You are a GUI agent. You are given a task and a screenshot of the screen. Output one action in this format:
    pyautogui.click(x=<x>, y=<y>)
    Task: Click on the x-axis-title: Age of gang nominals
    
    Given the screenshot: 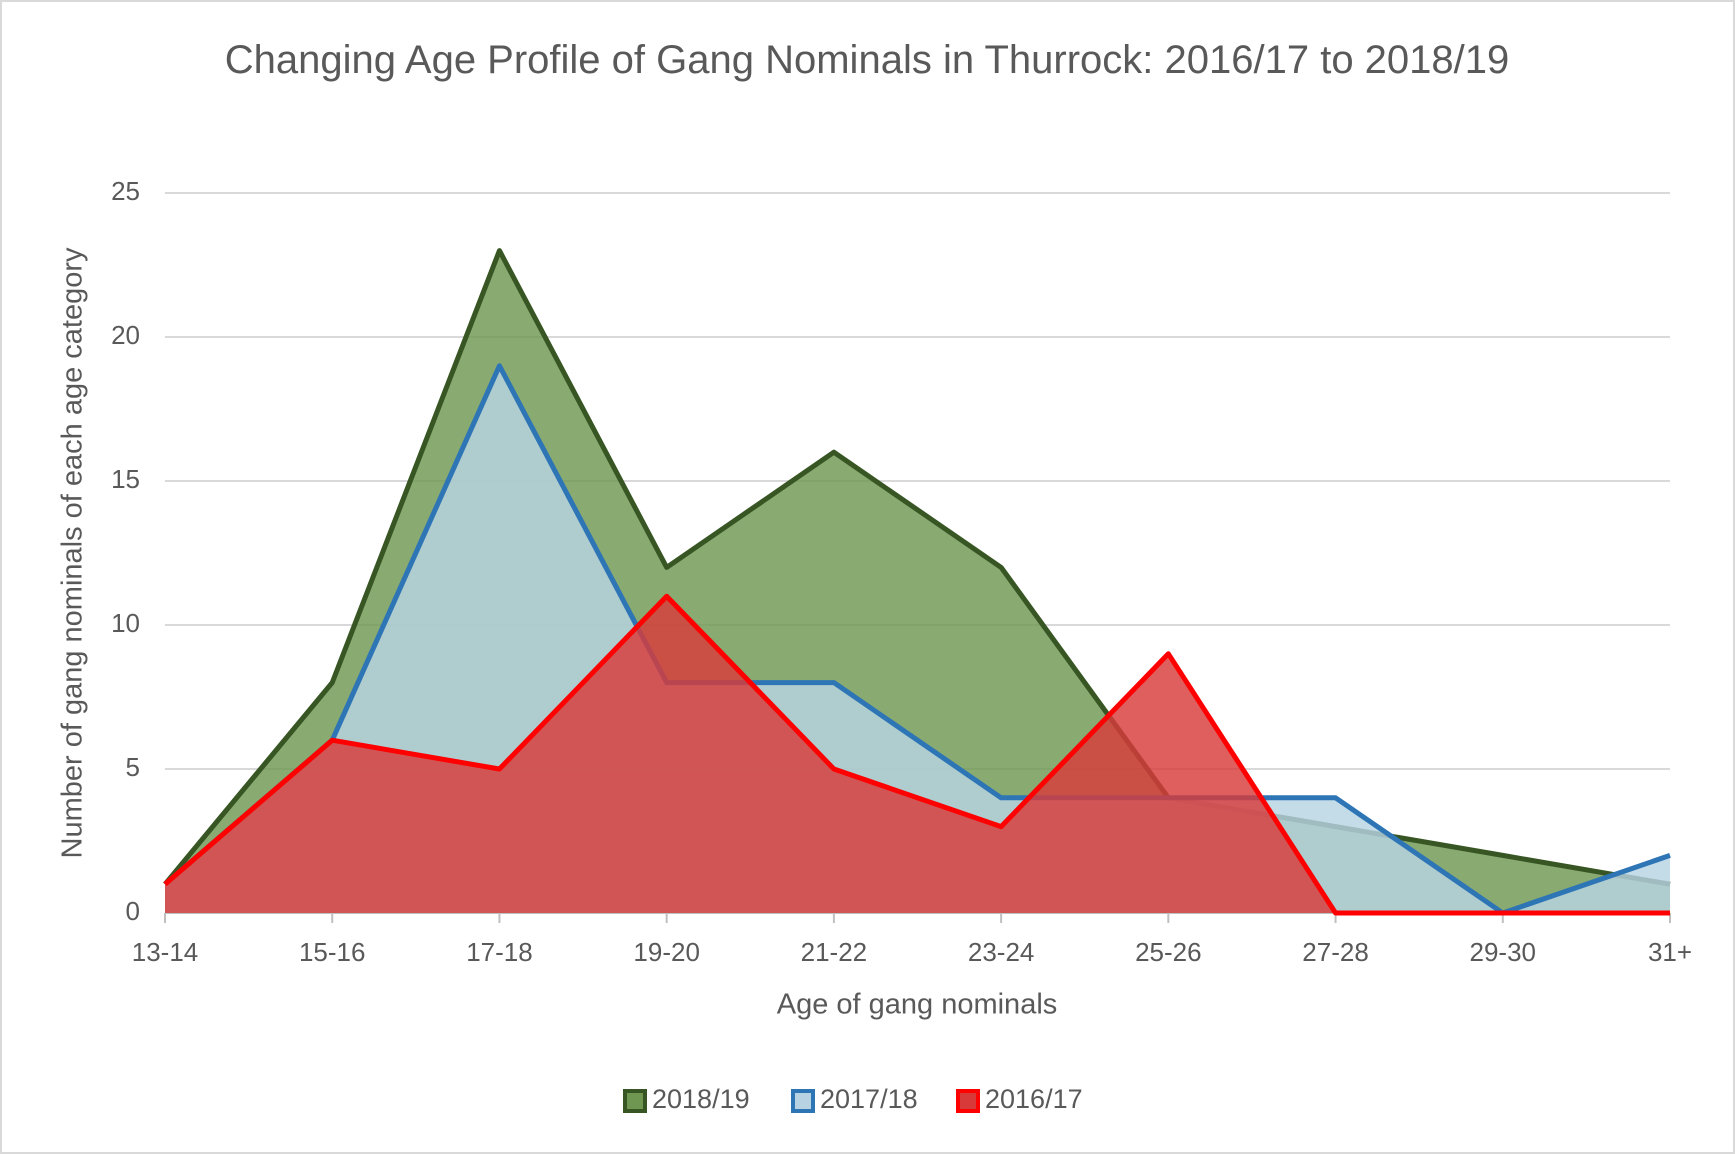 What is the action you would take?
    pyautogui.click(x=917, y=1005)
    